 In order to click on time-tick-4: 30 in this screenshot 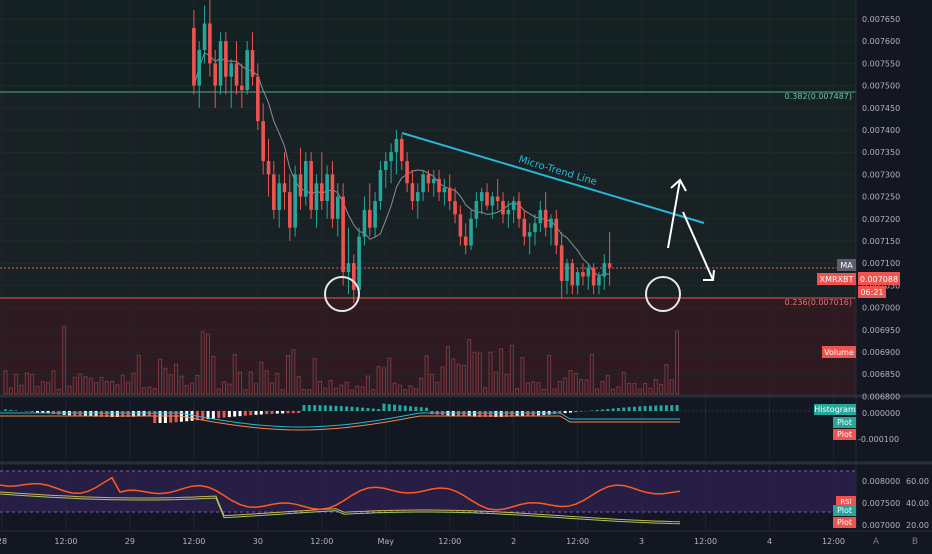, I will do `click(258, 541)`.